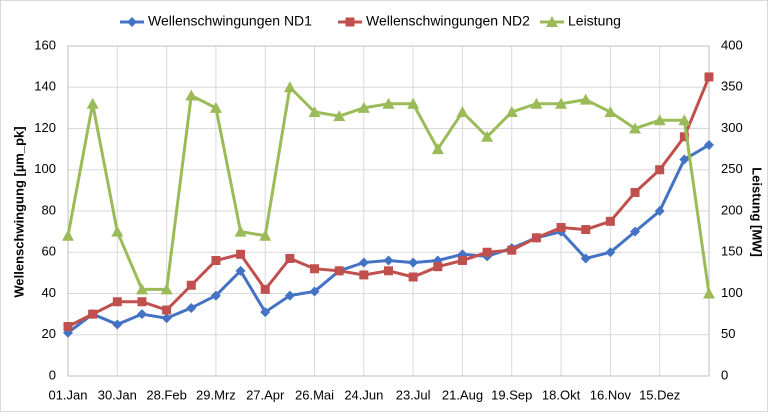 The height and width of the screenshot is (417, 768). I want to click on y-tick-label: 100, so click(45, 168).